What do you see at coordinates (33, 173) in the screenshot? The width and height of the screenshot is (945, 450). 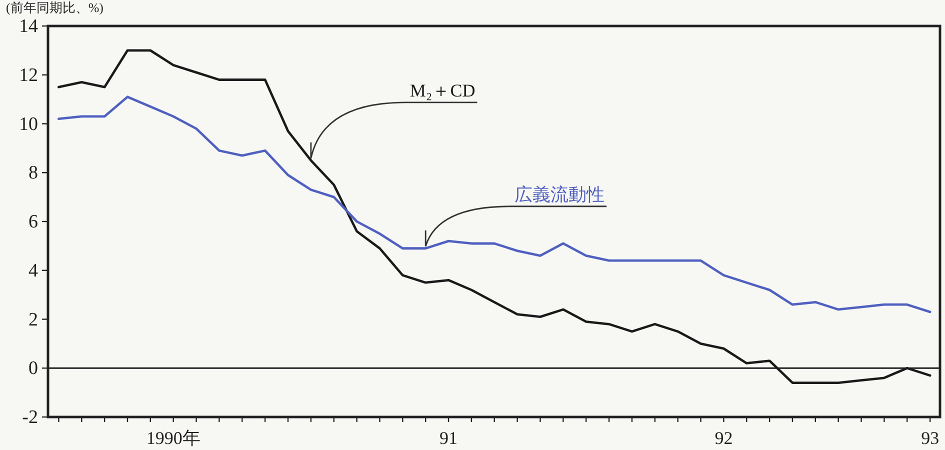 I see `y-tick-label: 8` at bounding box center [33, 173].